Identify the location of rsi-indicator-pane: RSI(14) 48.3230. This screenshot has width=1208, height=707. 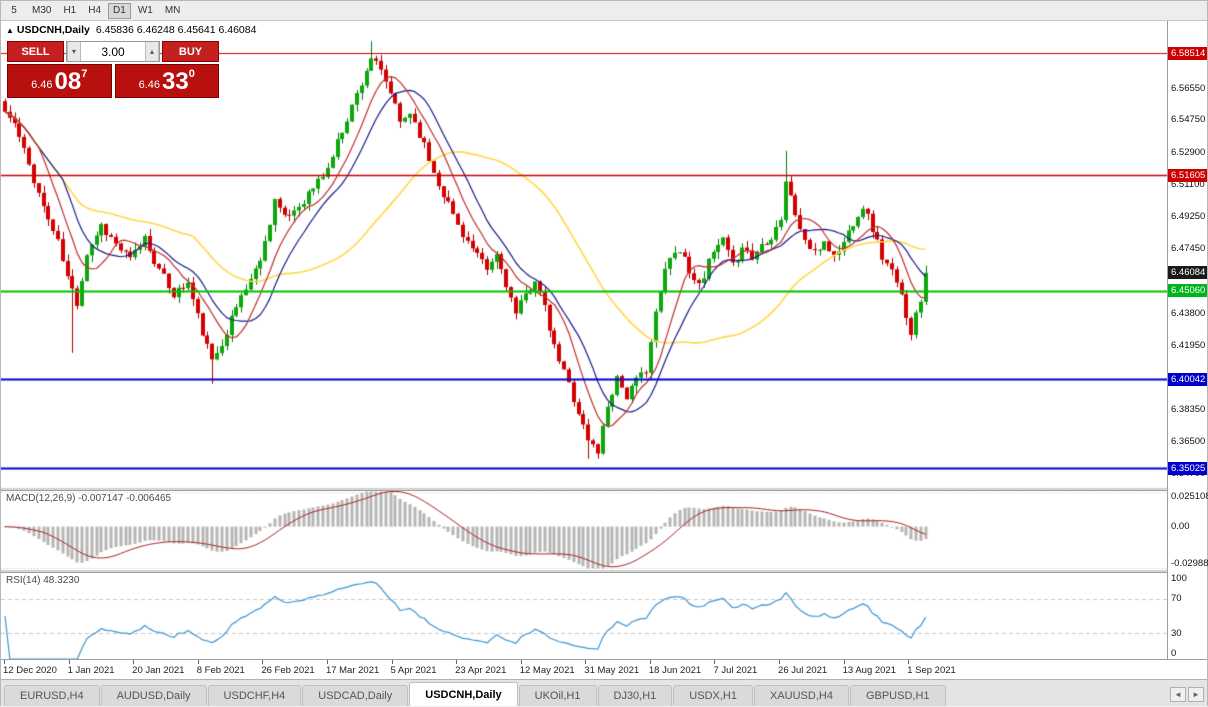
(584, 616).